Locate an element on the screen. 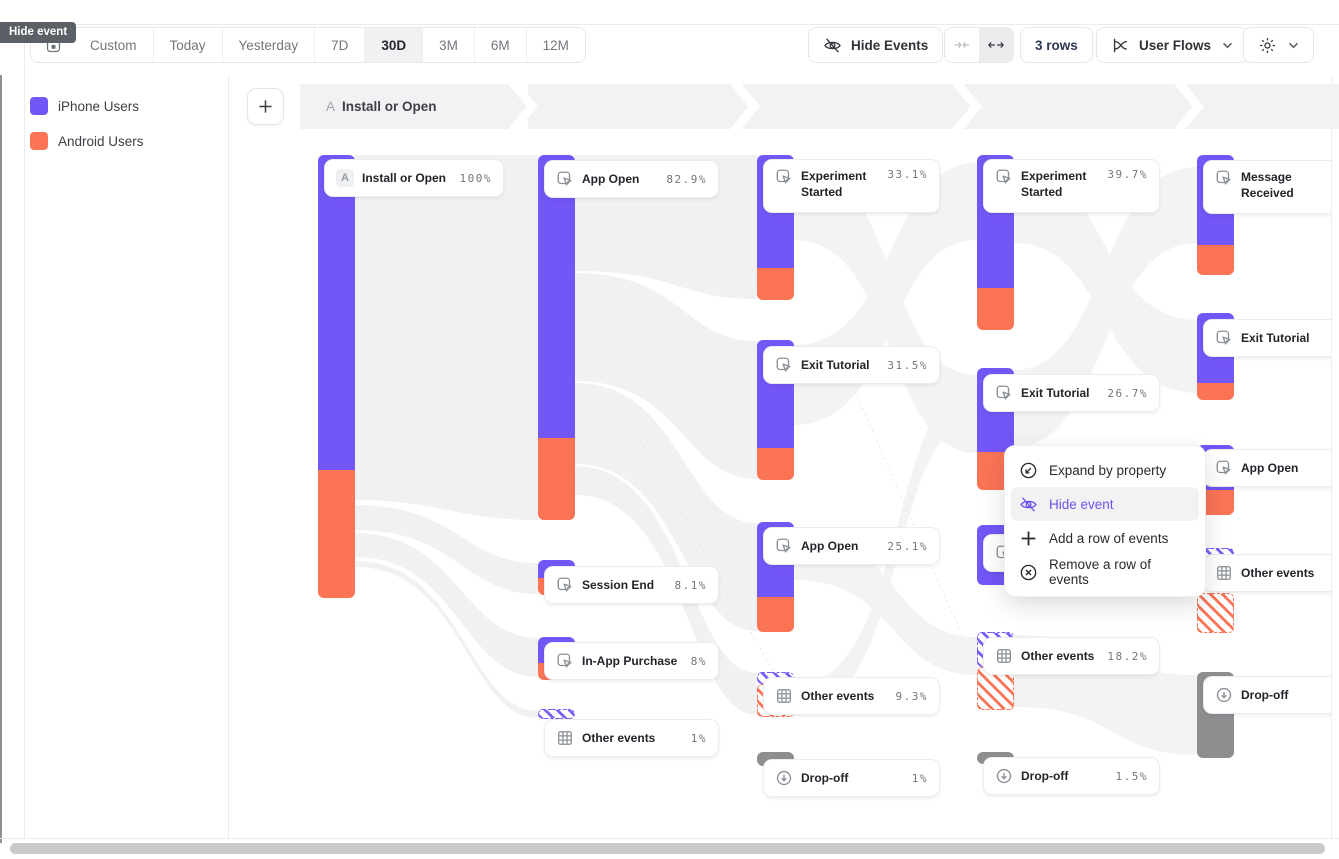  flow-card-app-open-3: App Open is located at coordinates (1267, 468).